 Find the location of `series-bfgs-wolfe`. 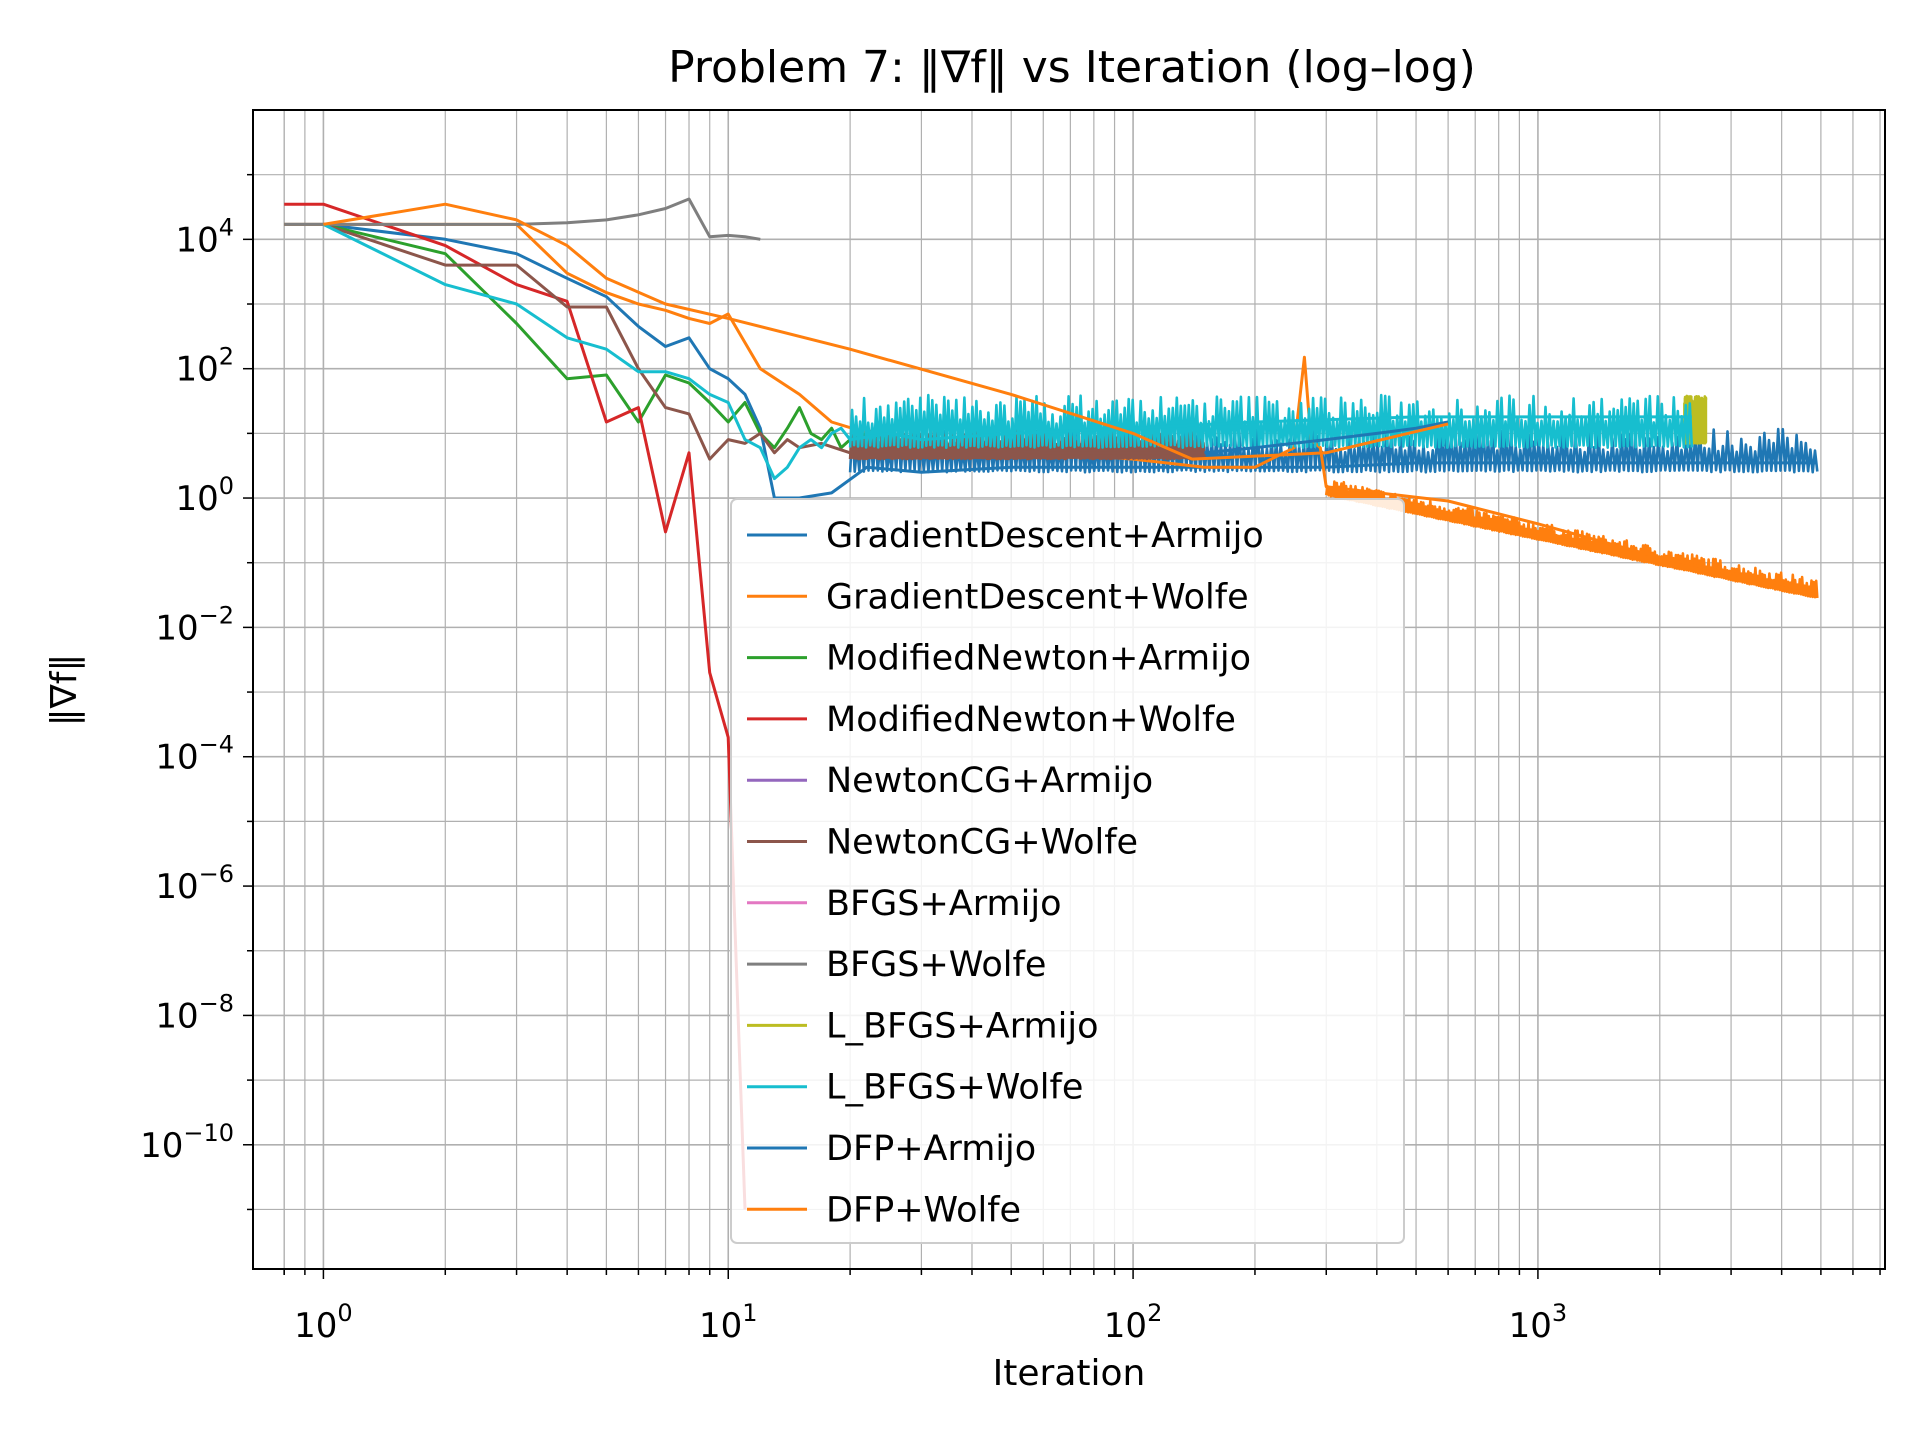

series-bfgs-wolfe is located at coordinates (522, 219).